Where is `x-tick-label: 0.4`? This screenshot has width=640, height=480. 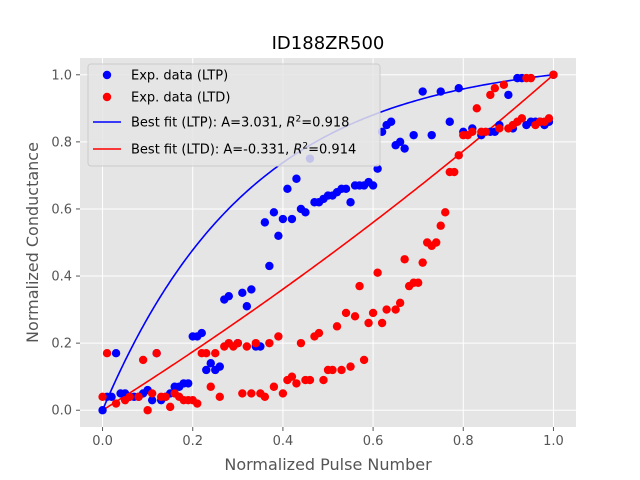 x-tick-label: 0.4 is located at coordinates (283, 441).